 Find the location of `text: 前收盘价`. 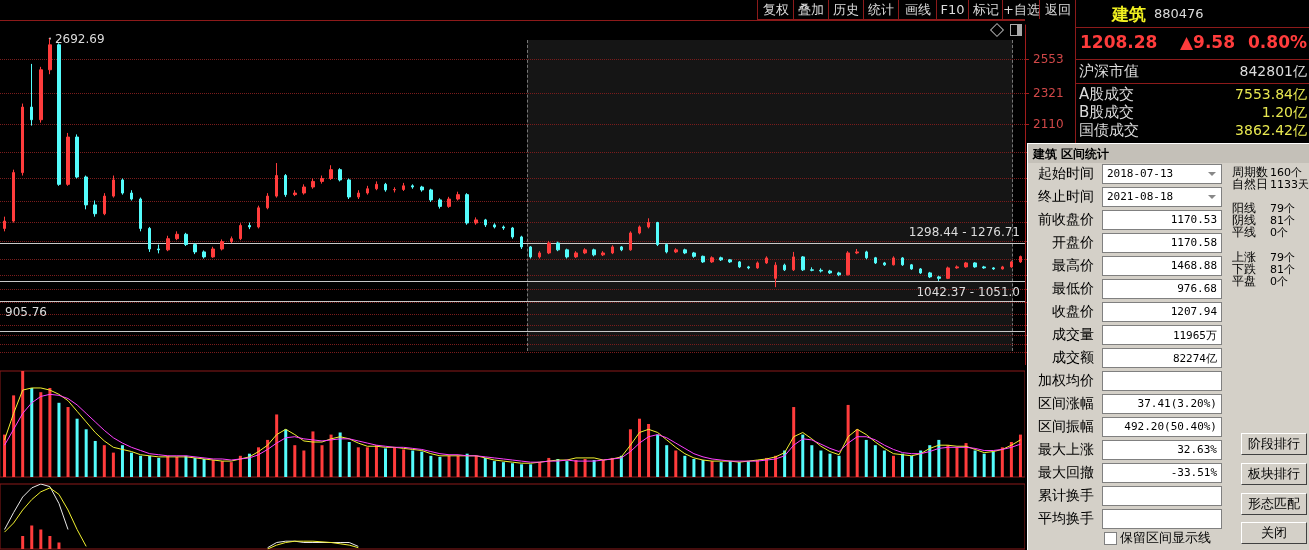

text: 前收盘价 is located at coordinates (1065, 220).